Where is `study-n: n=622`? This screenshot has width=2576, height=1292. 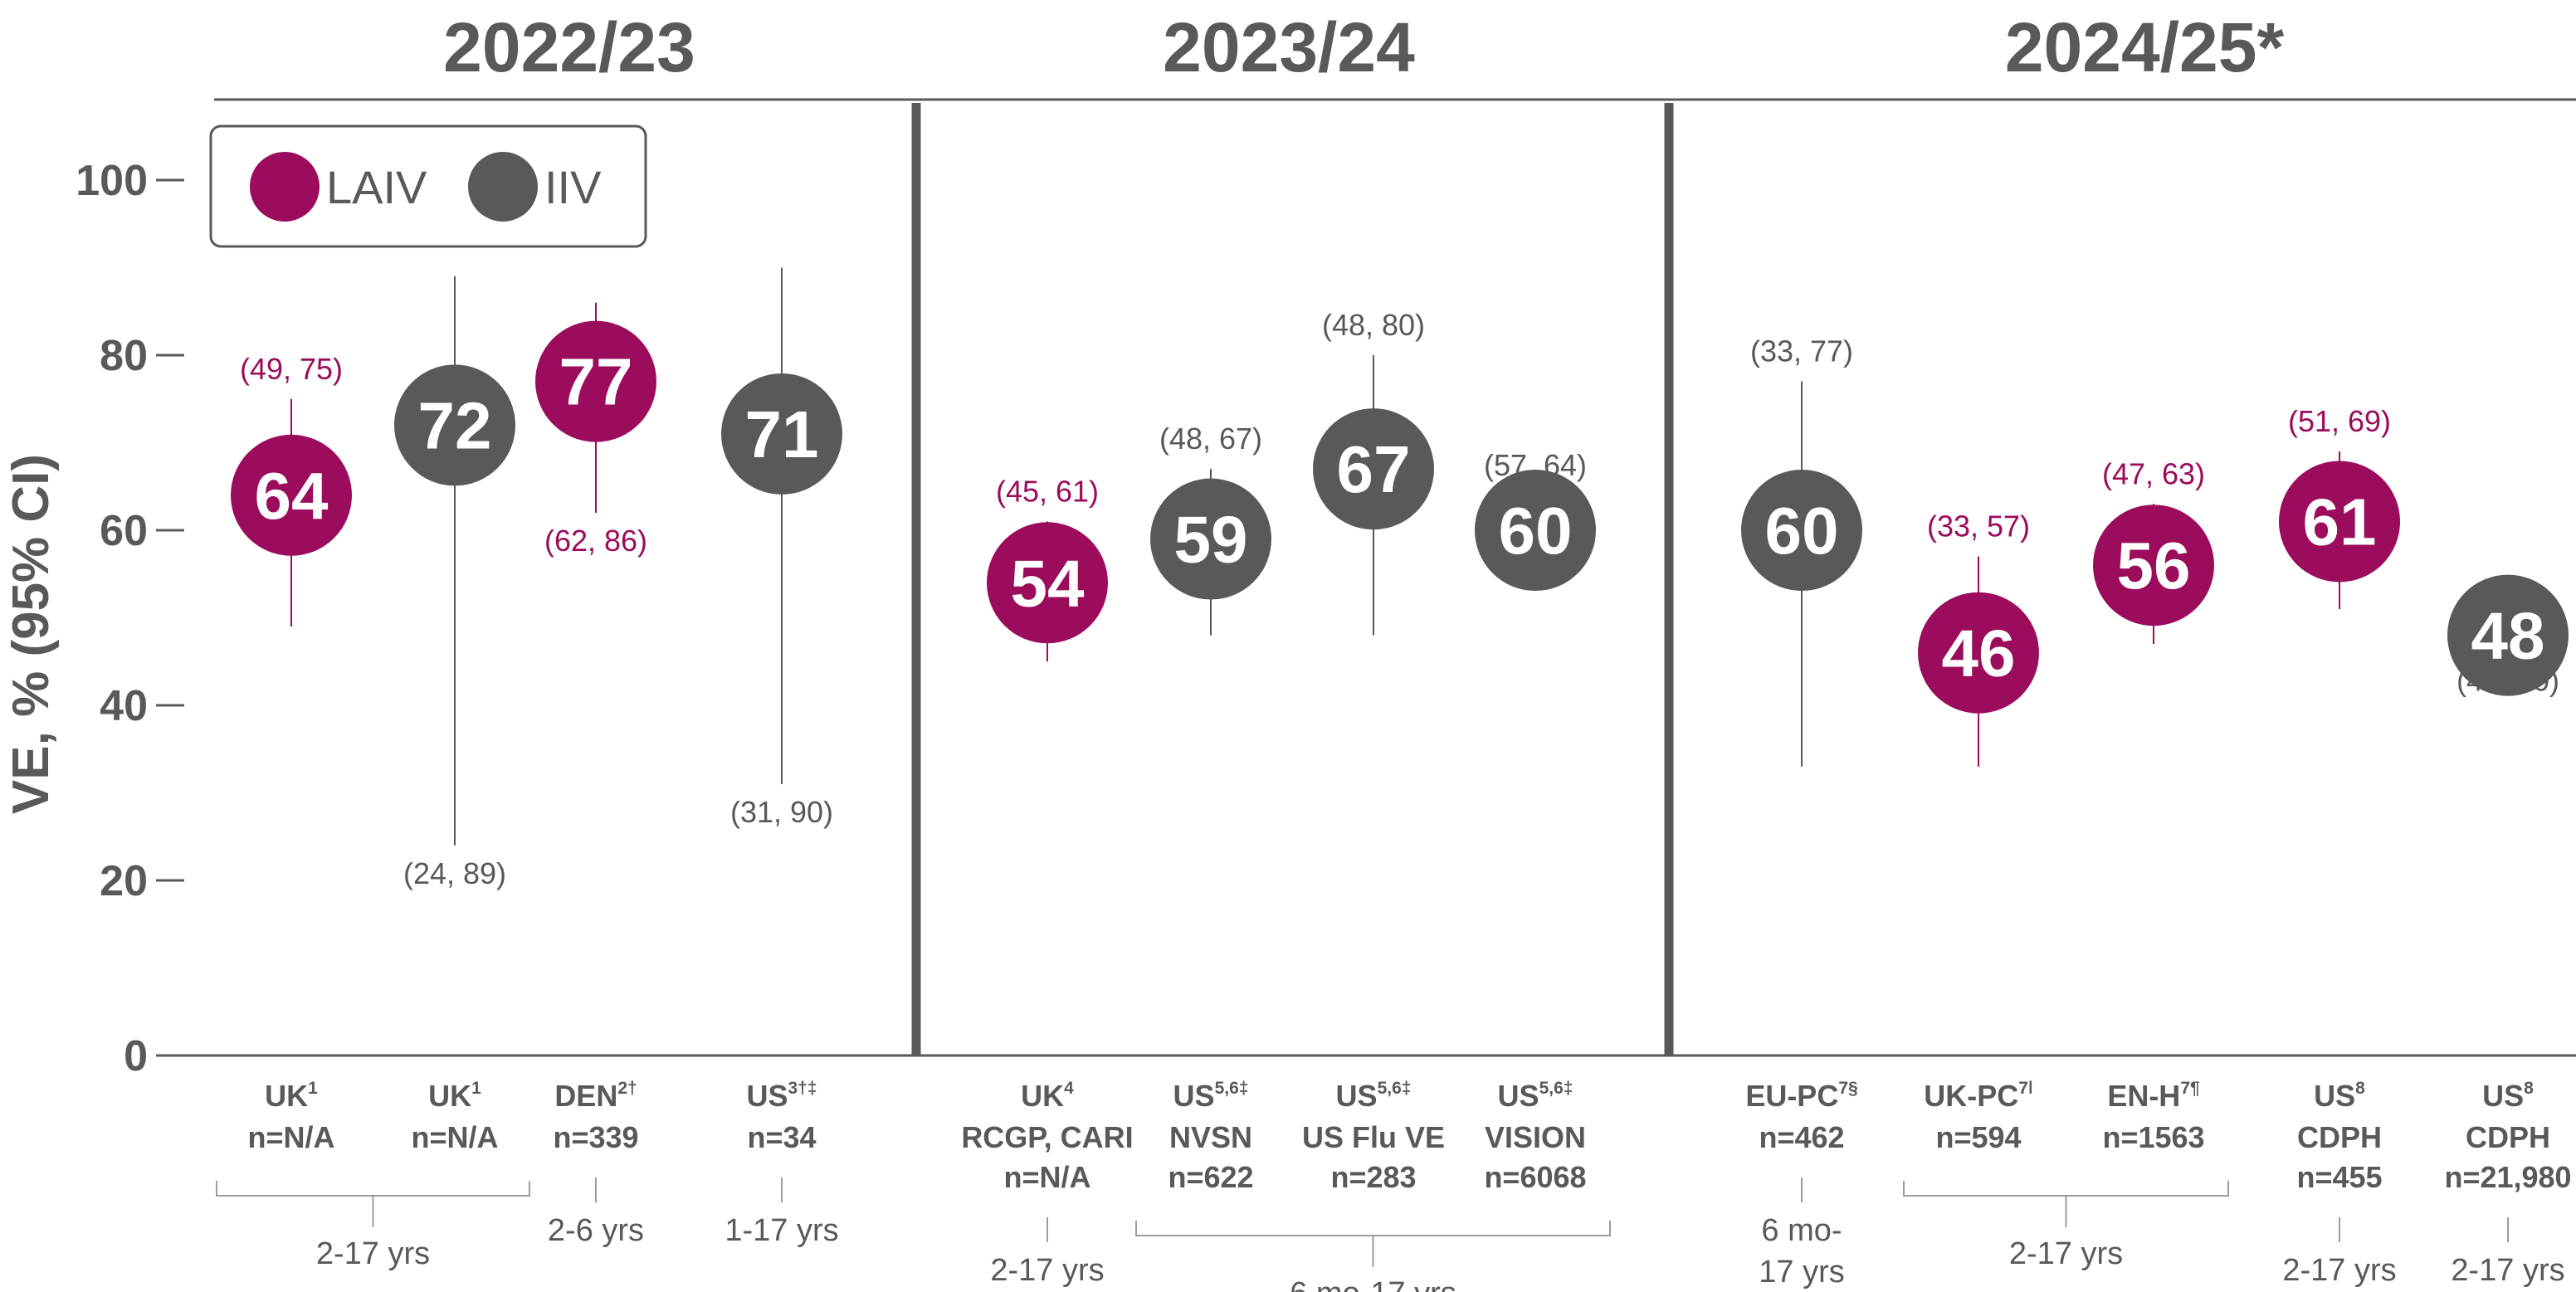 study-n: n=622 is located at coordinates (1210, 1177).